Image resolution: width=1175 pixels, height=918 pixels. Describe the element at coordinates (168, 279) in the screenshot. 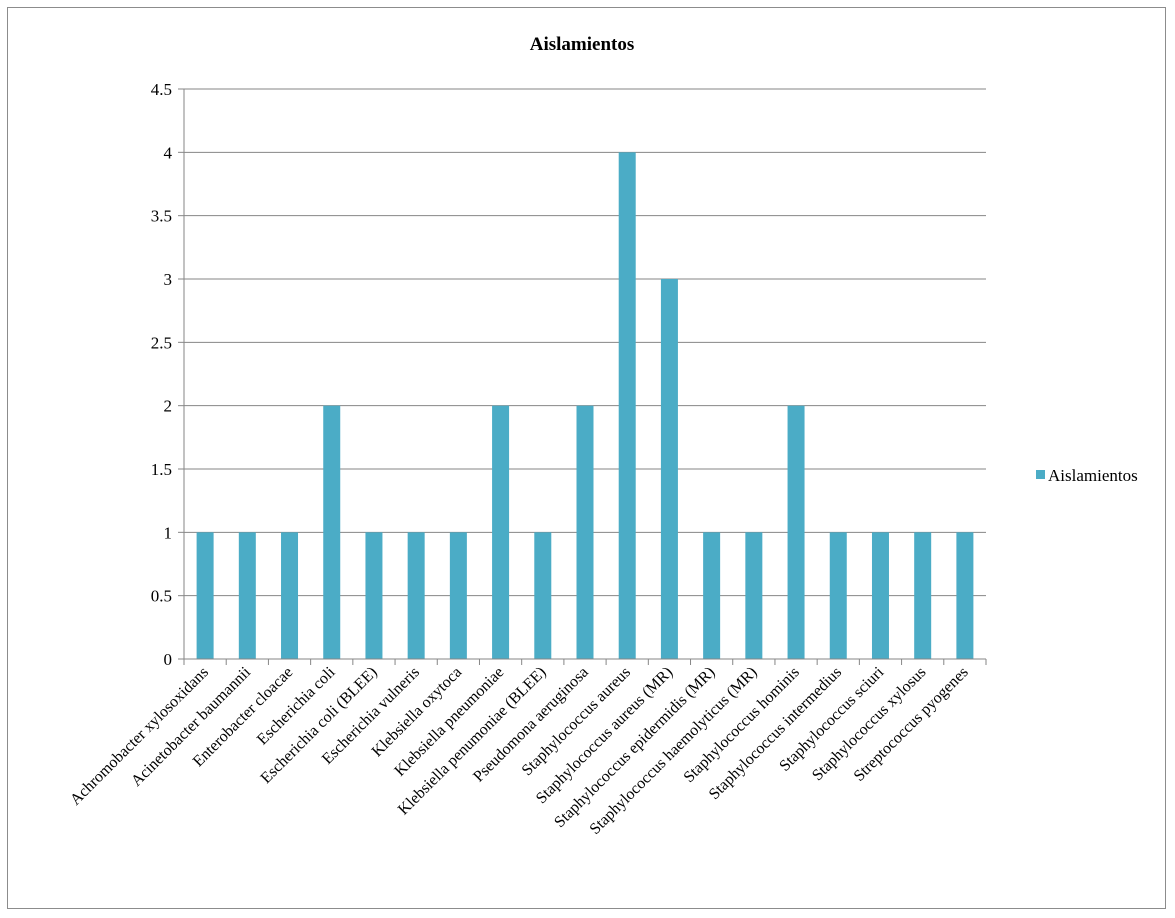

I see `y-tick-label: 3` at that location.